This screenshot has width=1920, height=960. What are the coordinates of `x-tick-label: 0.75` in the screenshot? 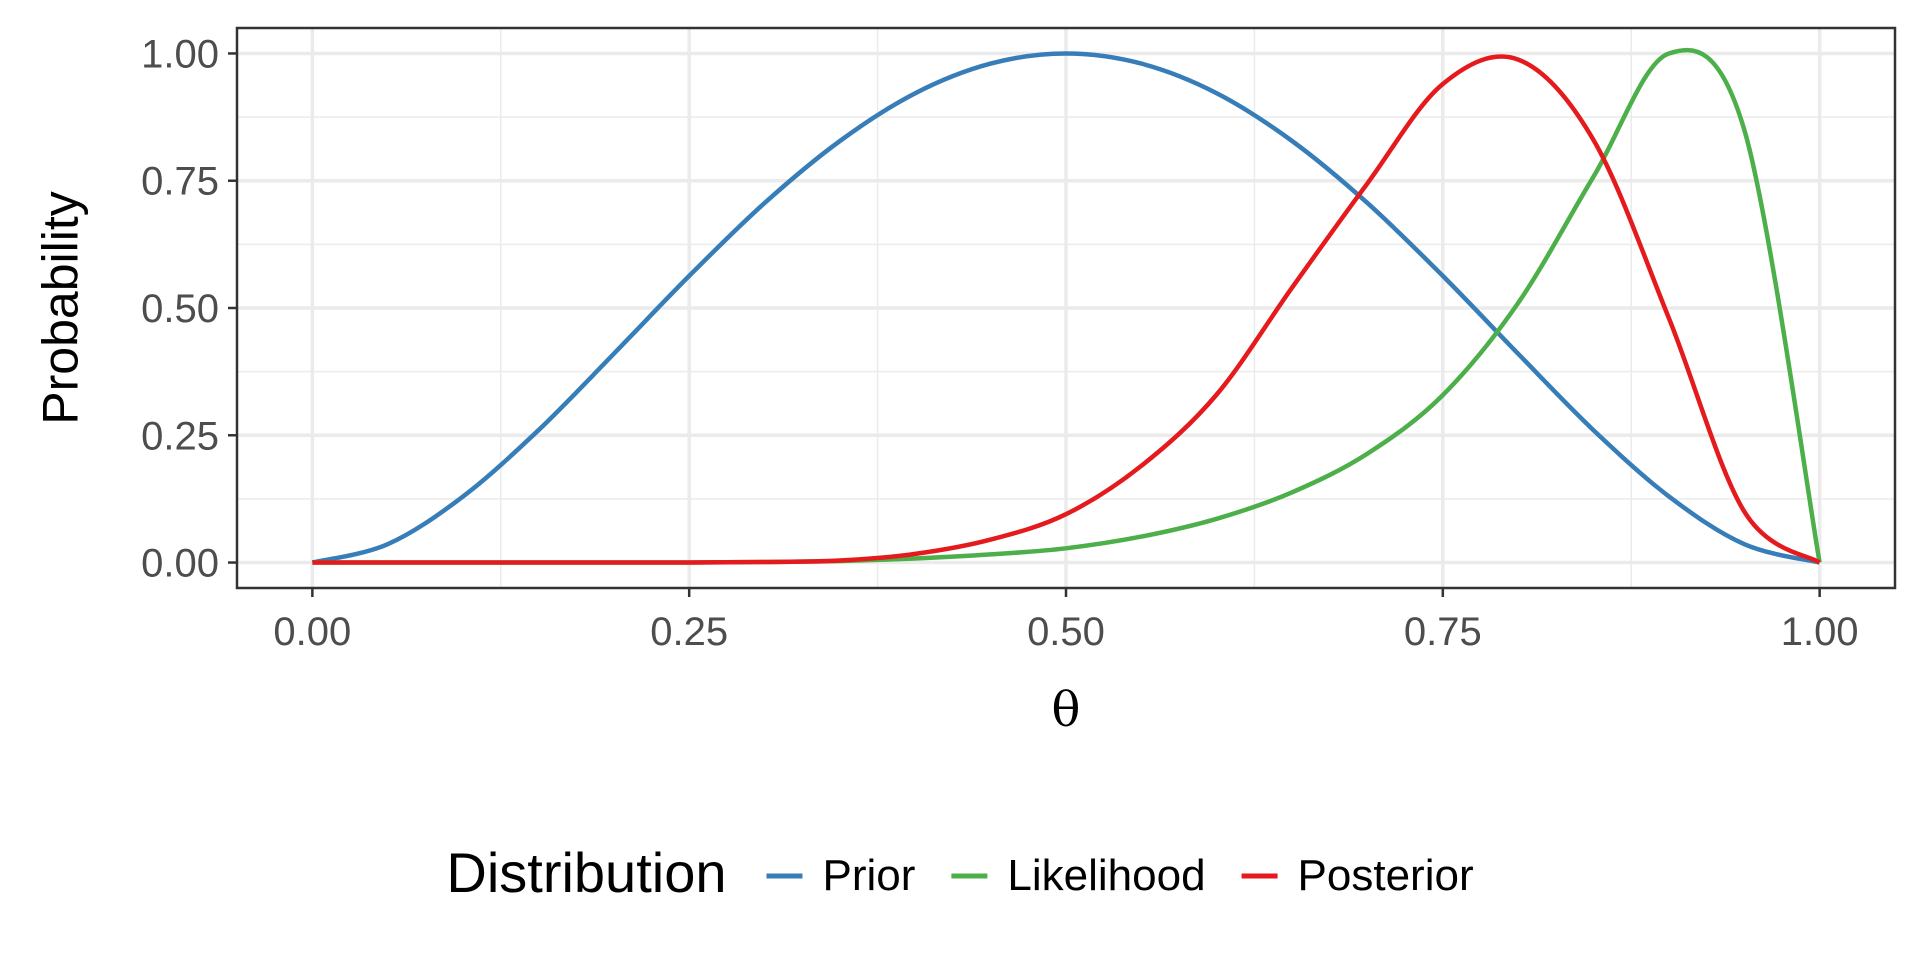 It's located at (1443, 632).